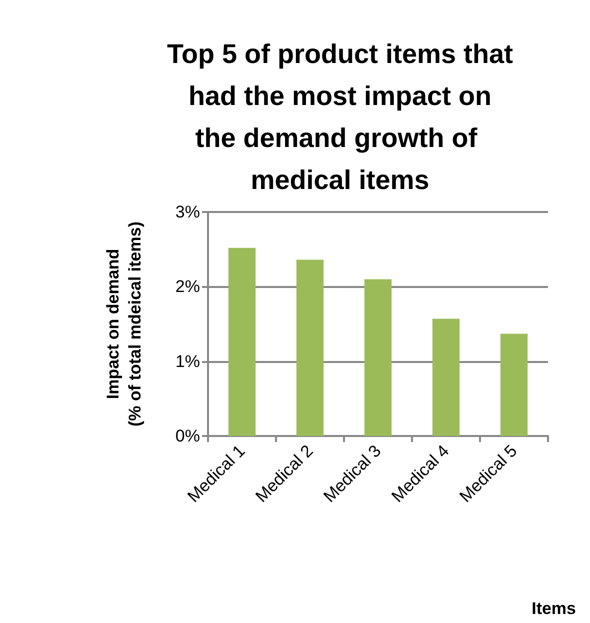  Describe the element at coordinates (187, 361) in the screenshot. I see `y-tick-label: 1%` at that location.